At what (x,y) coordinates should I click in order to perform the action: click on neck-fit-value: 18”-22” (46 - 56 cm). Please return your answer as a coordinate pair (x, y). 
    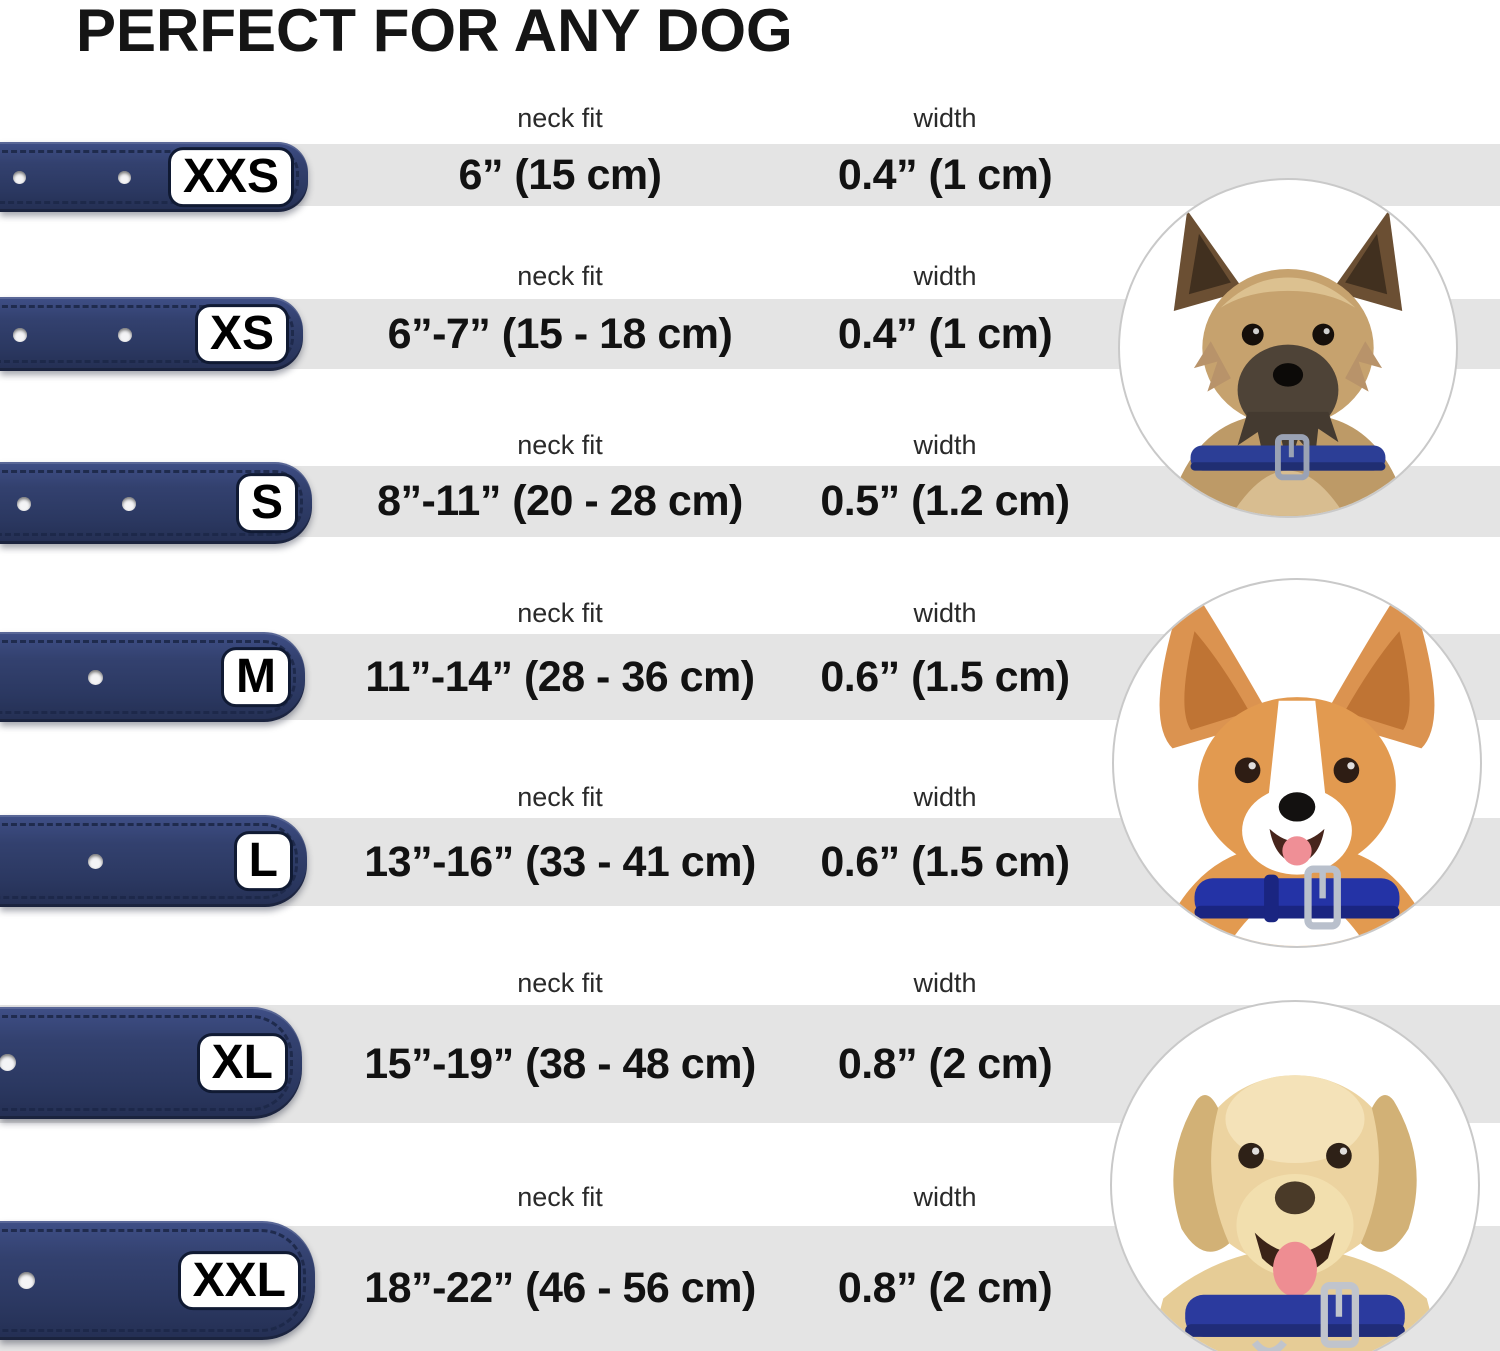
    Looking at the image, I should click on (560, 1288).